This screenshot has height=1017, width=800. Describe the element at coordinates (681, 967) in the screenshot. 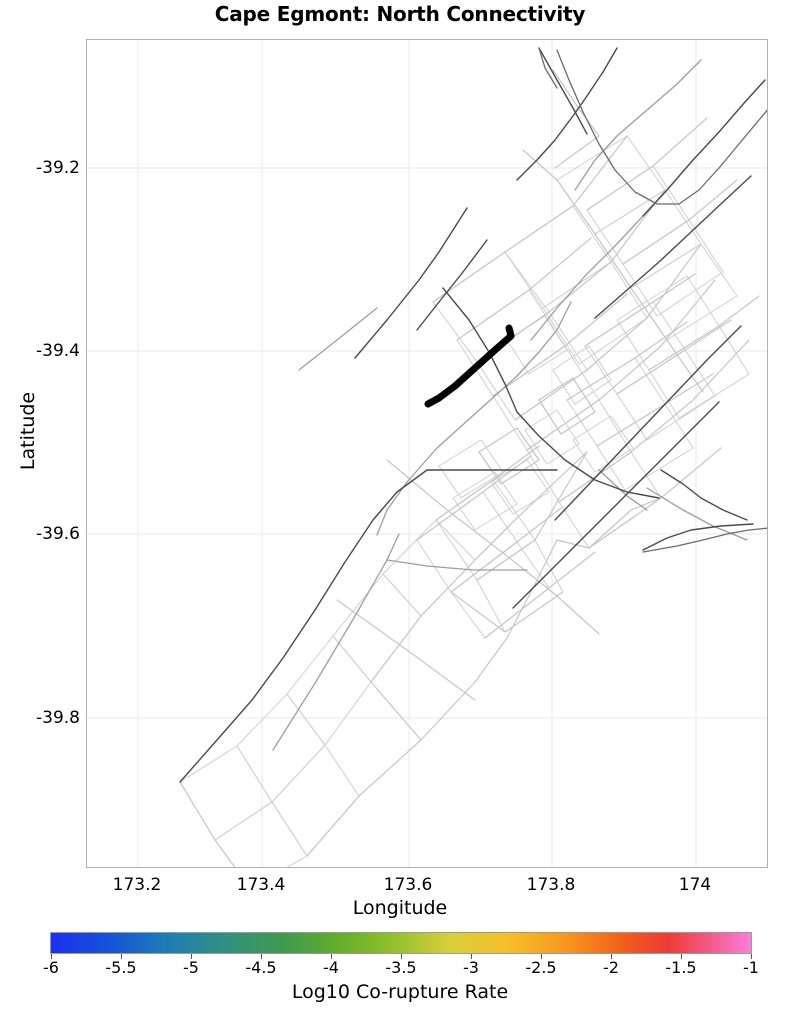

I see `cb-label-9: -1.5` at that location.